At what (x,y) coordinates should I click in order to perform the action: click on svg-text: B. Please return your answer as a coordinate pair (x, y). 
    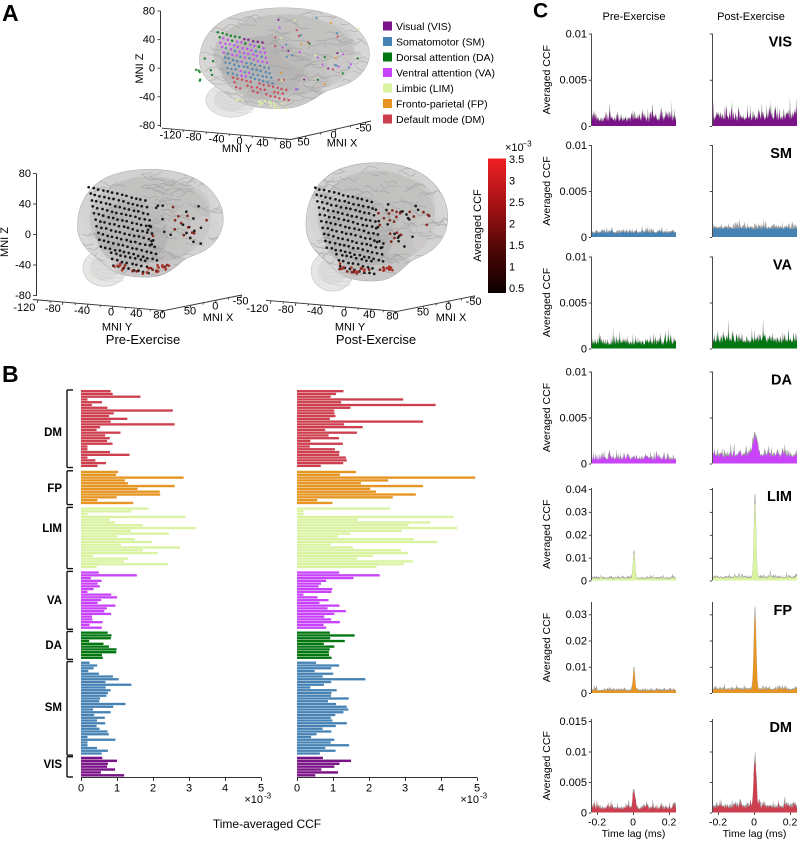
    Looking at the image, I should click on (10, 374).